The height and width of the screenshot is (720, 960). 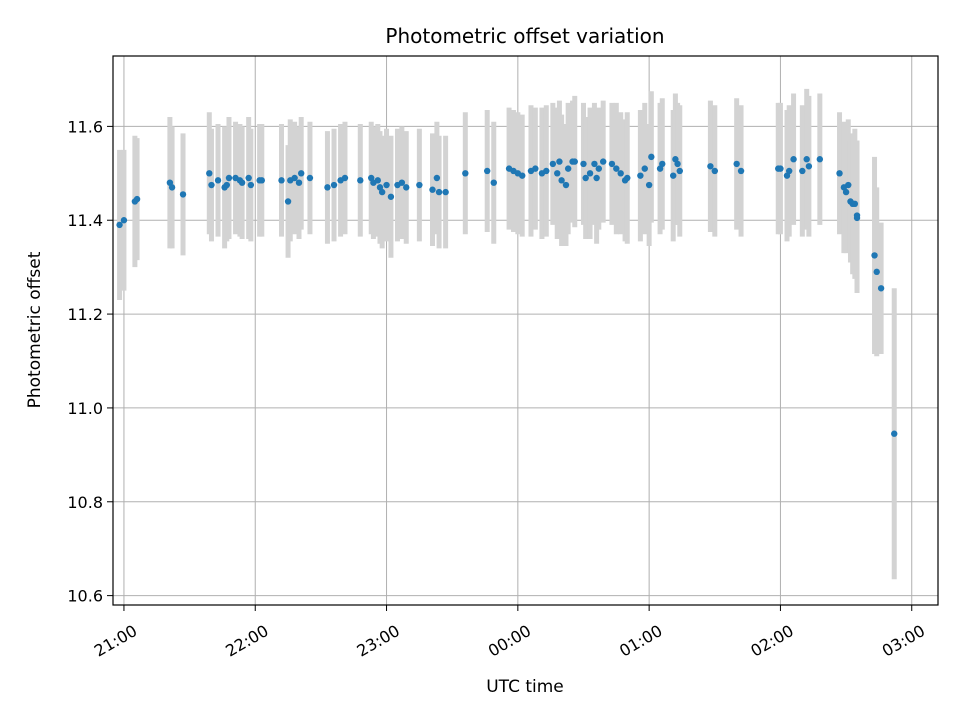 I want to click on chart-title: Photometric offset variation, so click(x=524, y=36).